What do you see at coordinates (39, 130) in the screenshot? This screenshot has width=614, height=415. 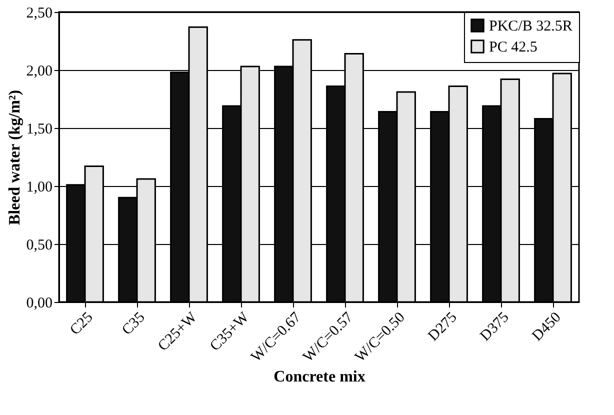 I see `y-tick-label: 1,50` at bounding box center [39, 130].